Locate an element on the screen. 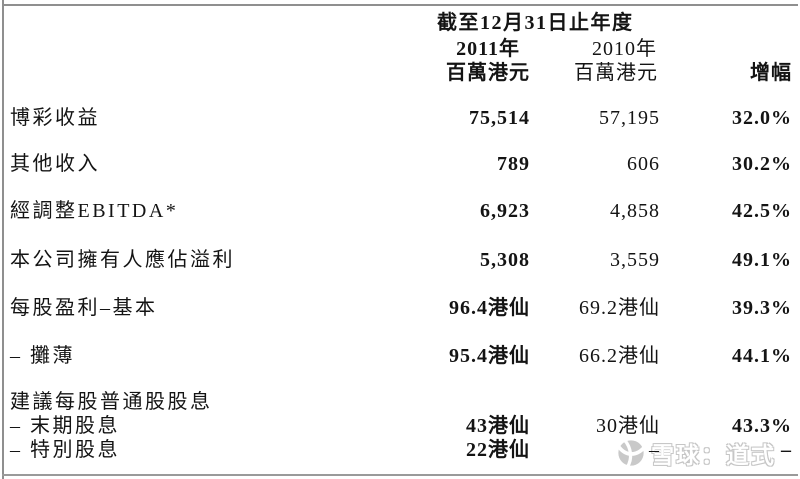 The height and width of the screenshot is (479, 800). row-label: 建議每股普通股股息 is located at coordinates (111, 402).